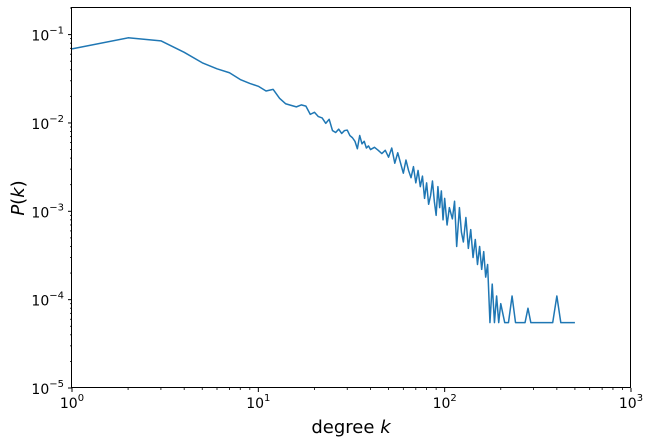  Describe the element at coordinates (631, 402) in the screenshot. I see `x-tick-label: 10³` at that location.